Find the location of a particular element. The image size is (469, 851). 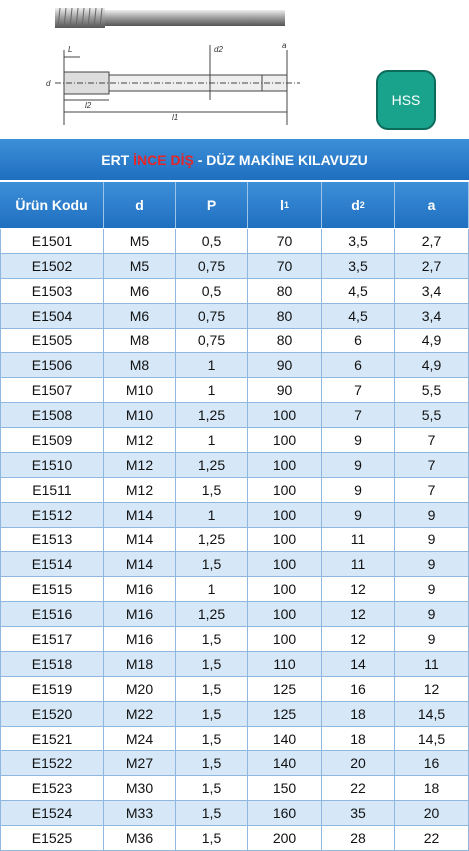

table-cell: 2,7 is located at coordinates (432, 241).